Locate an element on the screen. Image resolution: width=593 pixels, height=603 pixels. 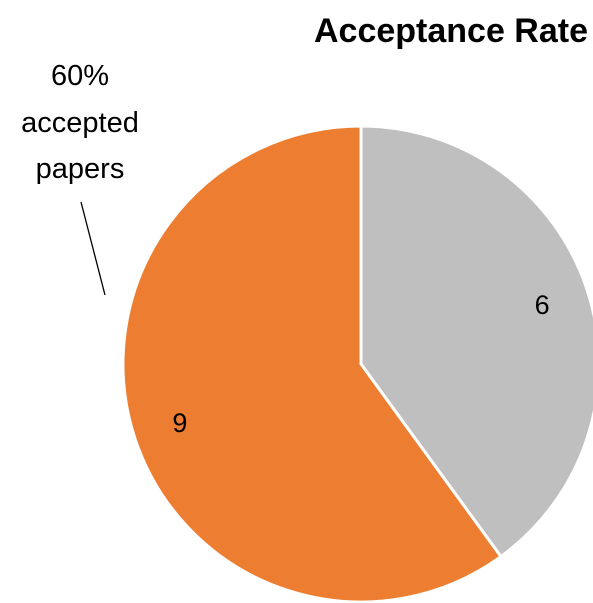
annotation-line-2: accepted is located at coordinates (80, 123).